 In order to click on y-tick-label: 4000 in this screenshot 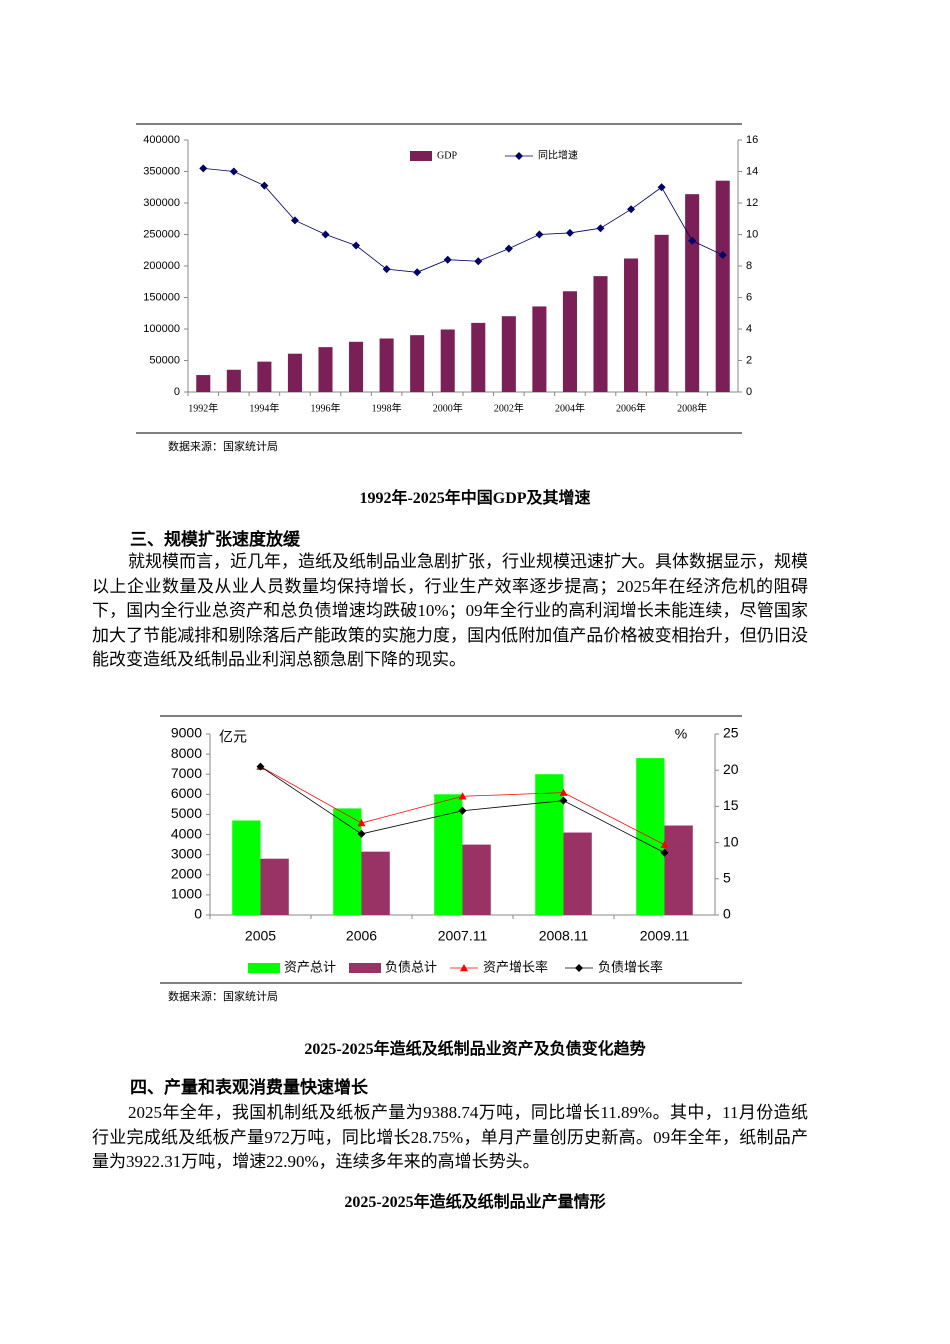, I will do `click(186, 833)`.